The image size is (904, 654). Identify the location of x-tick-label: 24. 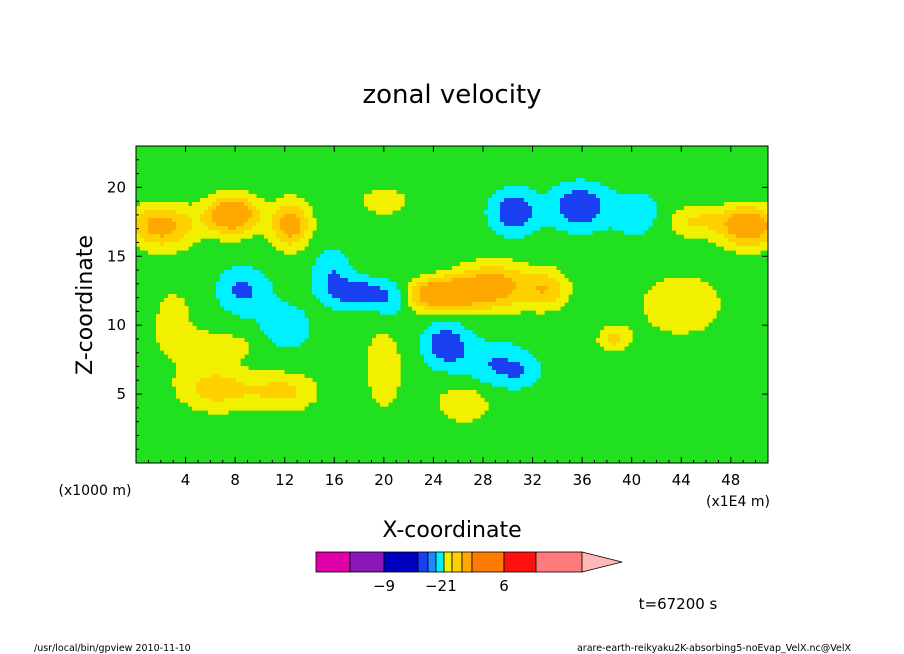
(433, 480).